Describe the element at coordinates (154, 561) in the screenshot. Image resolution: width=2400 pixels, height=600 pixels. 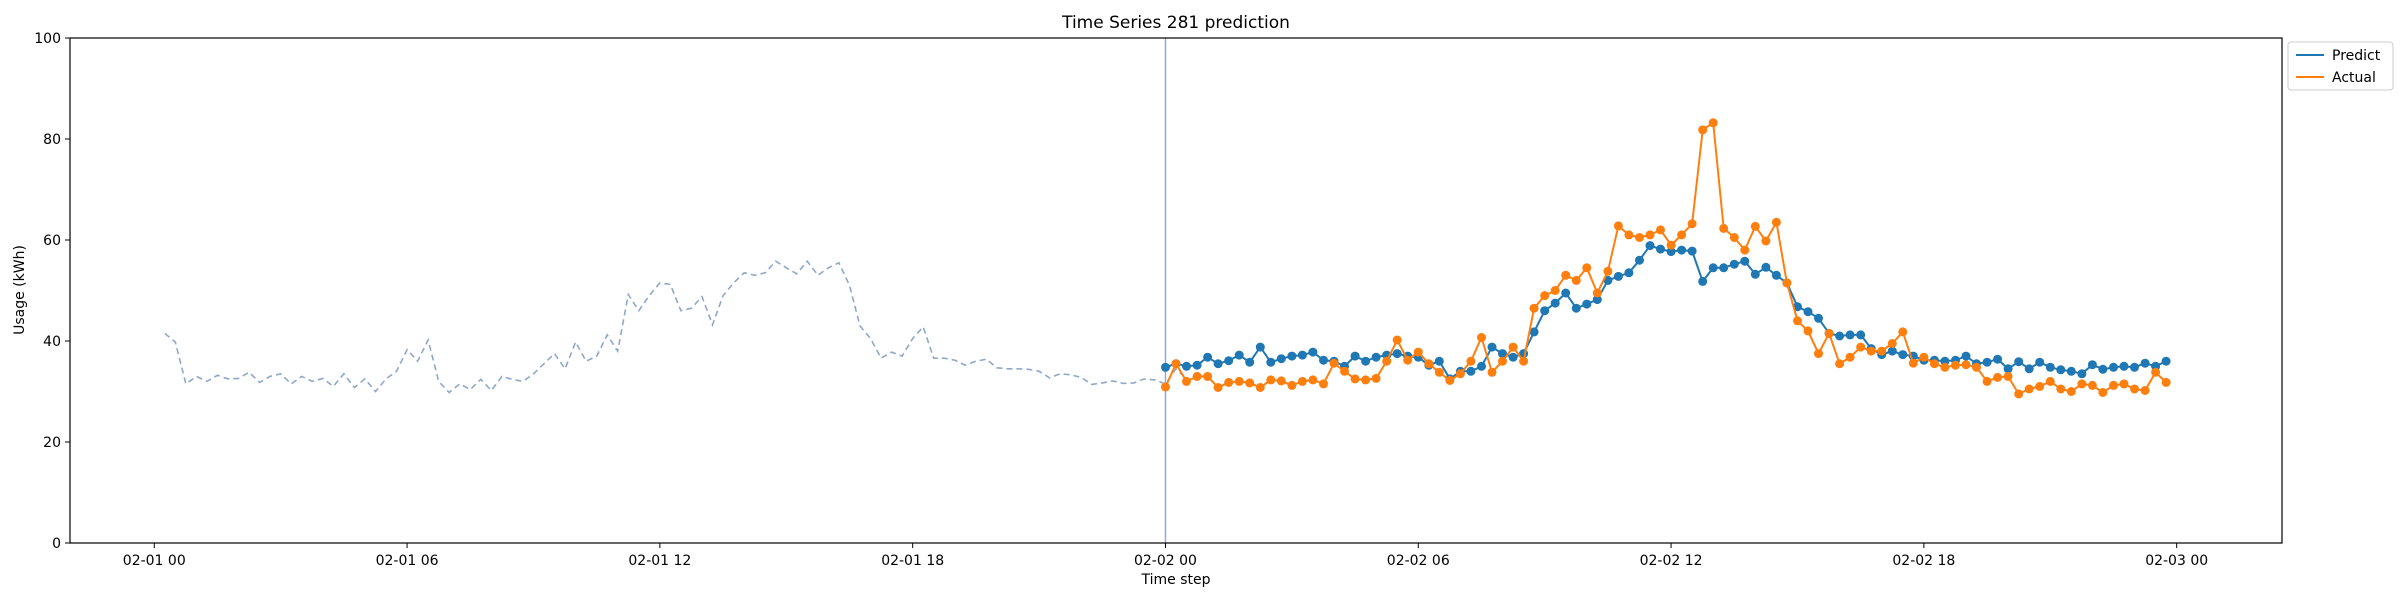
I see `x-tick-label: 02-01 00` at that location.